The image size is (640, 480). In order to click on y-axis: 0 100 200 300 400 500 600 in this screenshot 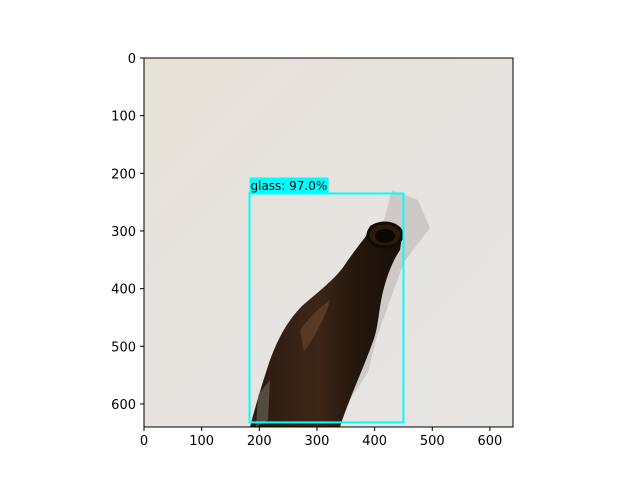, I will do `click(127, 232)`.